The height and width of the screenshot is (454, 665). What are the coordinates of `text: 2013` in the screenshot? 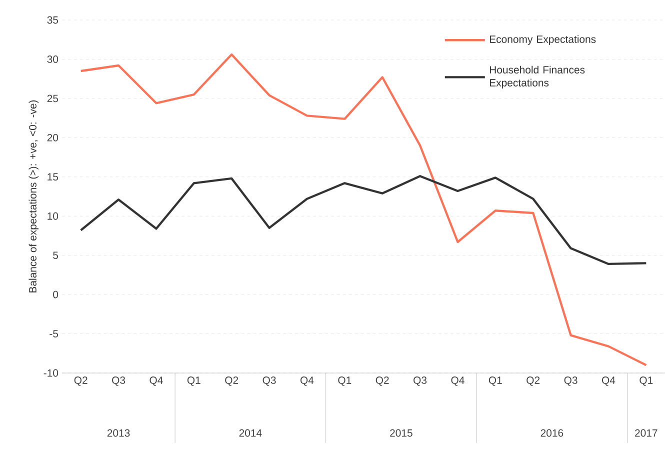 It's located at (118, 433).